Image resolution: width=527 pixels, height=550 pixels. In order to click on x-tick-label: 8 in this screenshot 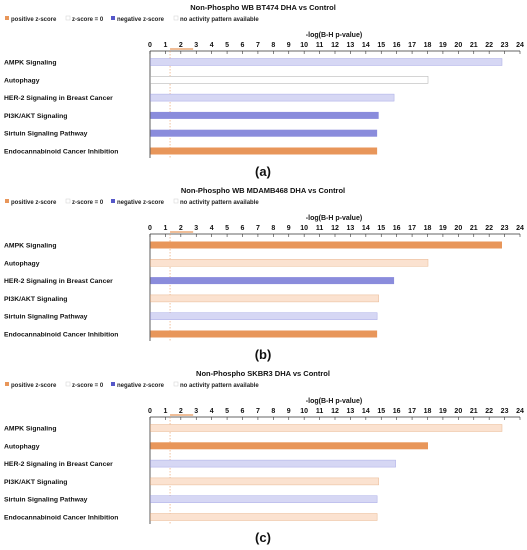, I will do `click(273, 411)`.